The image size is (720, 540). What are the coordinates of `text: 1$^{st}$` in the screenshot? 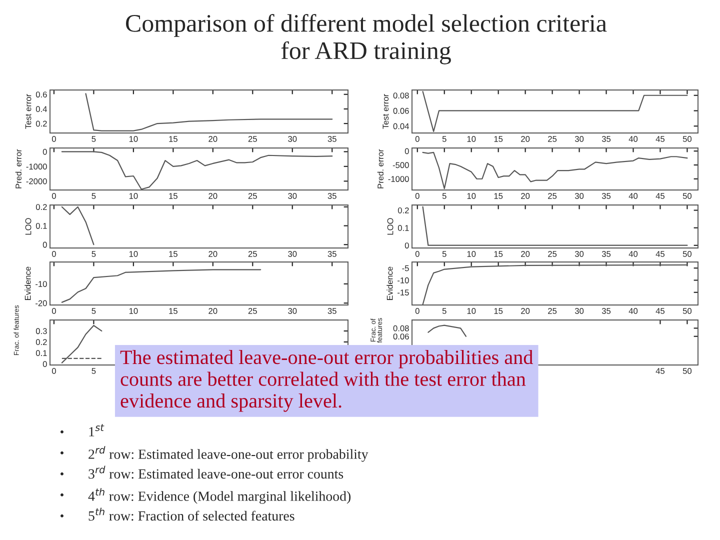 It's located at (96, 430).